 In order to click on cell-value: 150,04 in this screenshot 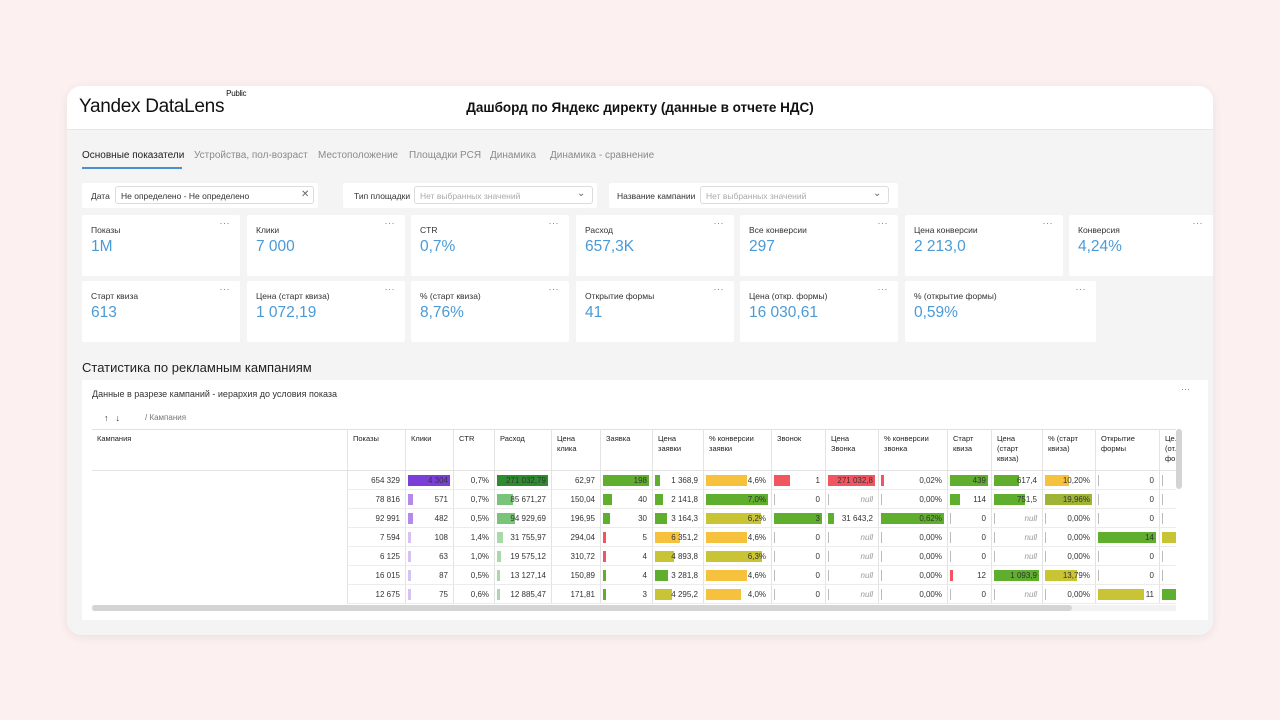, I will do `click(582, 499)`.